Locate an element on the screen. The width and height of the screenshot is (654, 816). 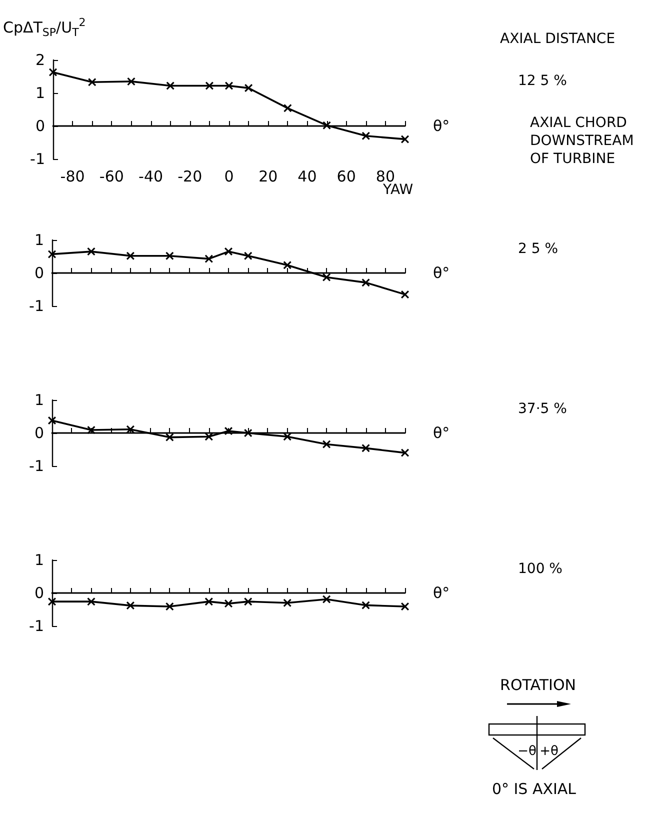
text: −θ is located at coordinates (527, 751).